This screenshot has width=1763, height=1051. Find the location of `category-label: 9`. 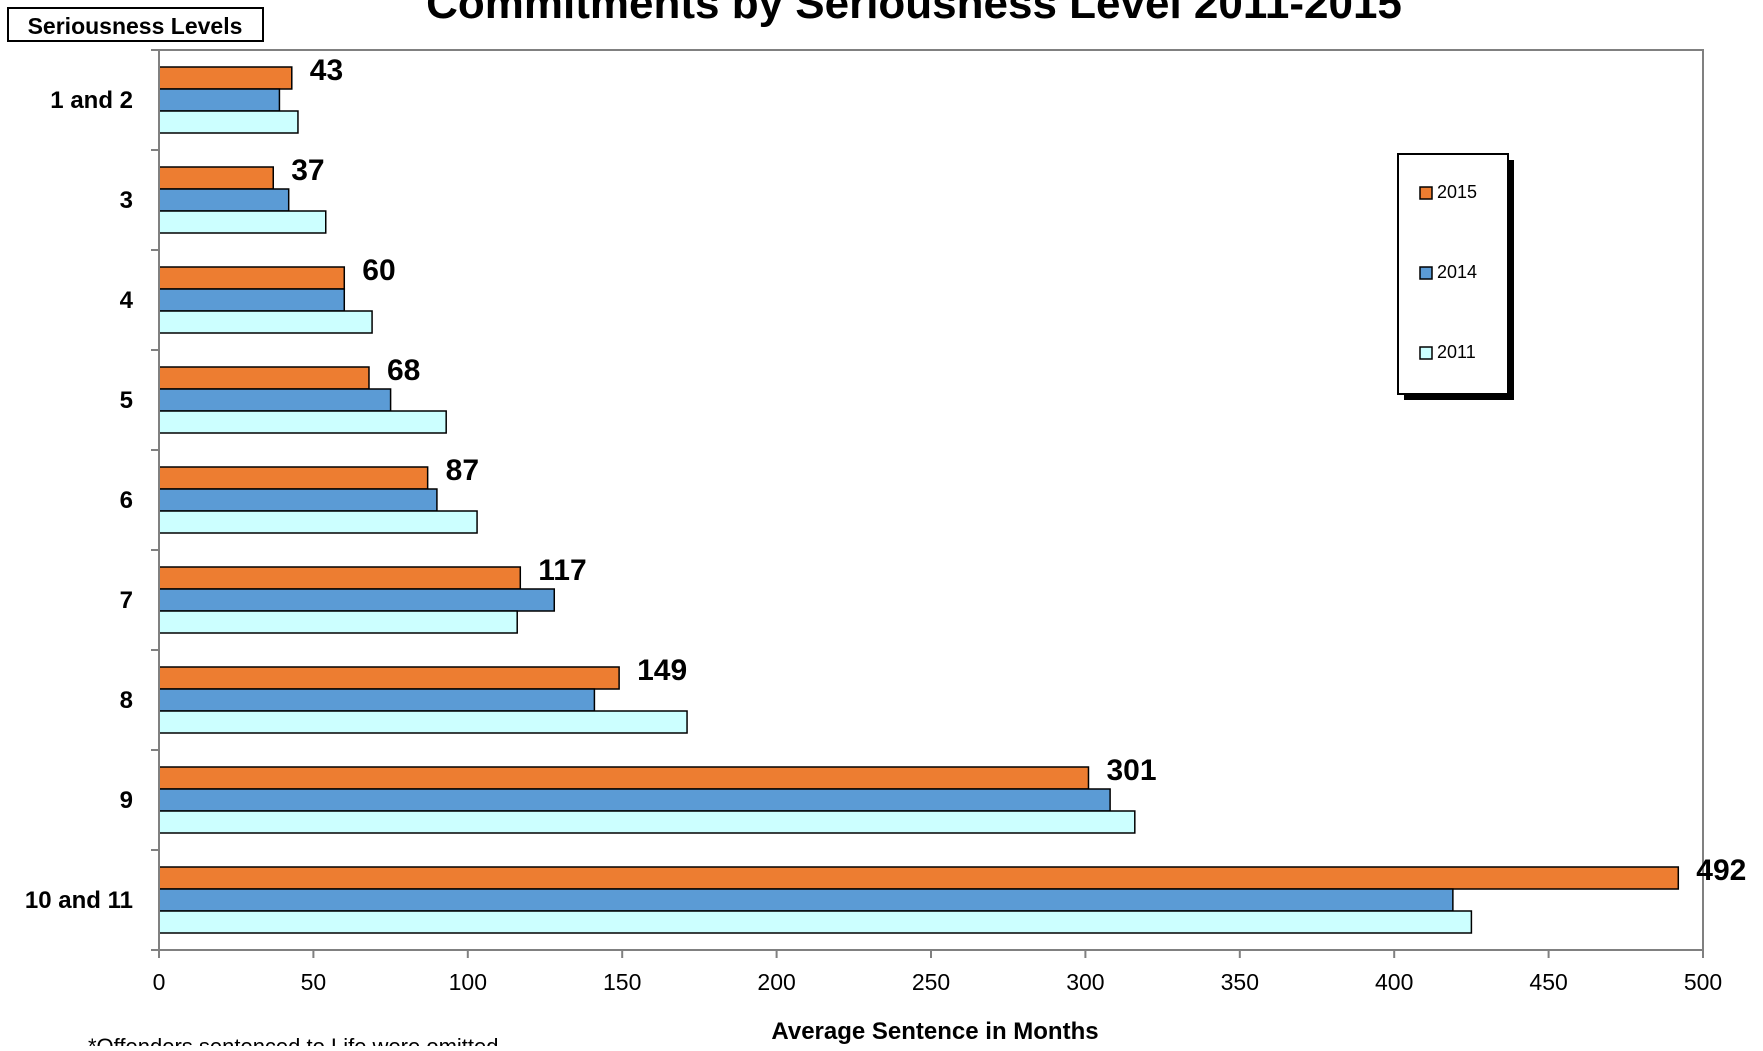

category-label: 9 is located at coordinates (126, 800).